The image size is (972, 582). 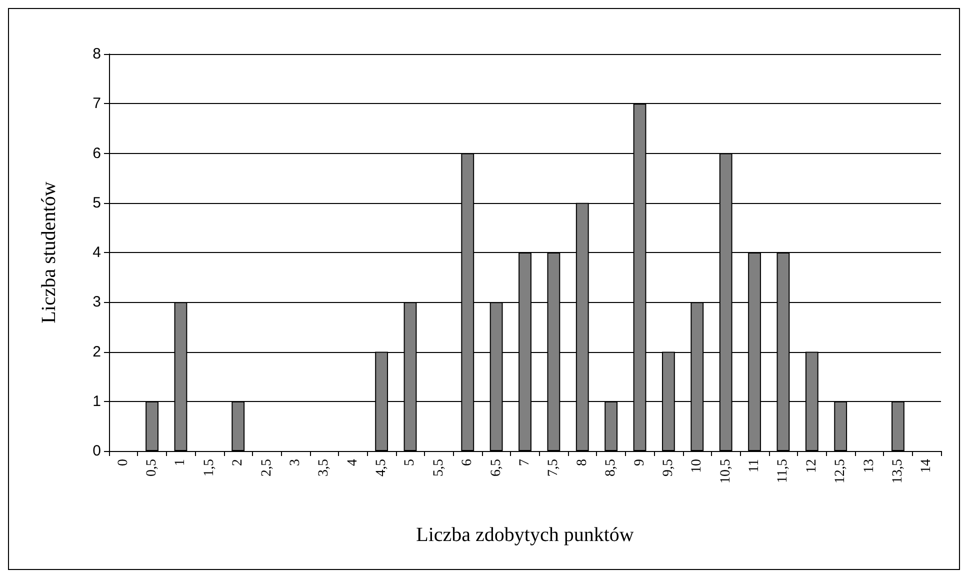 What do you see at coordinates (266, 467) in the screenshot?
I see `x-tick-label: 2,5` at bounding box center [266, 467].